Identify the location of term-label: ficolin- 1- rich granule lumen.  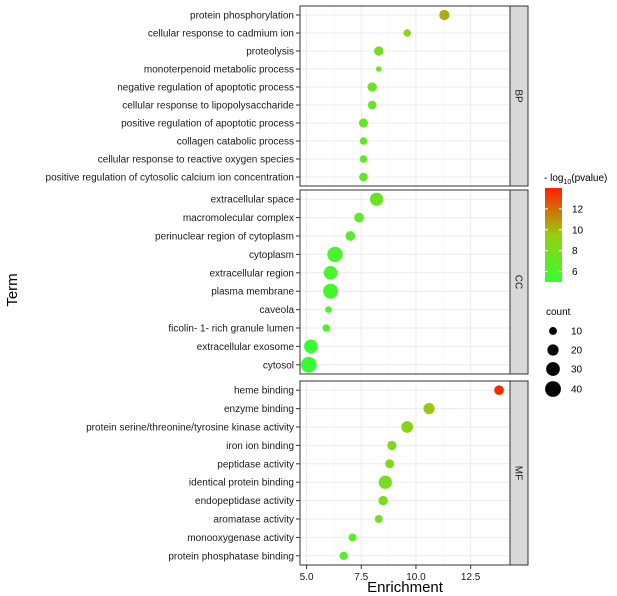
(231, 329).